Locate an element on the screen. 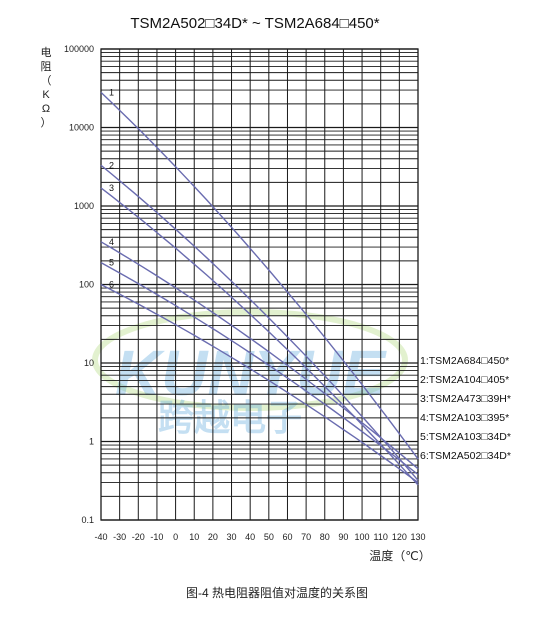 This screenshot has width=554, height=634. y-axis-label-char: Ω is located at coordinates (46, 109).